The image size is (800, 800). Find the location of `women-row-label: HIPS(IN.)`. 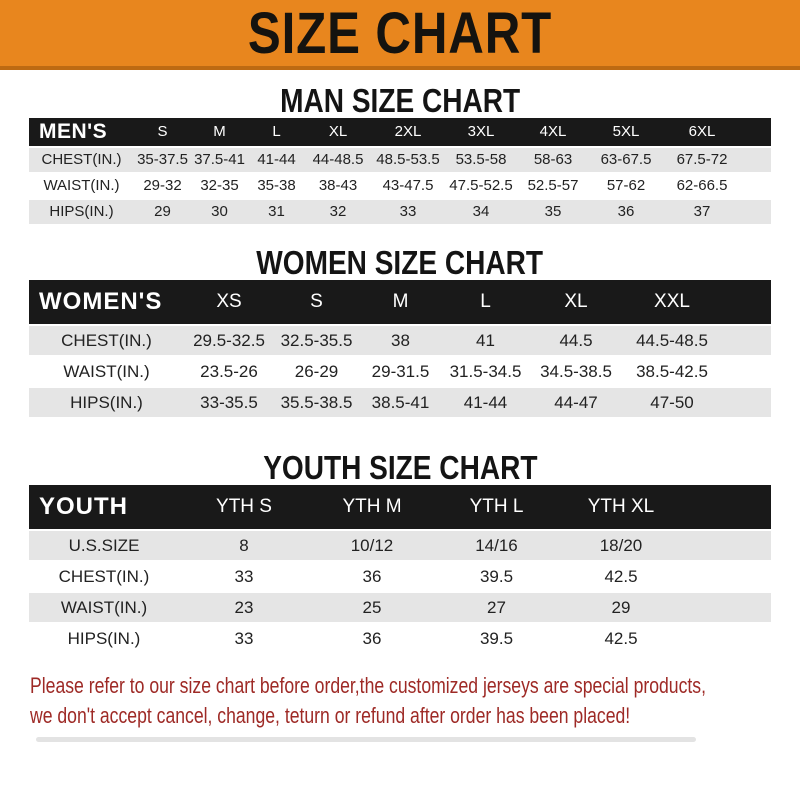

women-row-label: HIPS(IN.) is located at coordinates (106, 403).